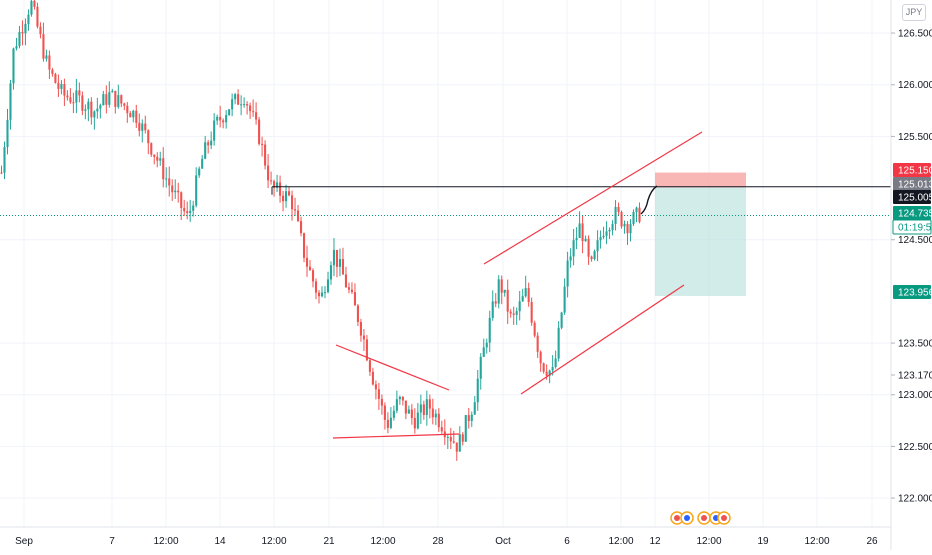 The height and width of the screenshot is (555, 932). I want to click on price-tick-label: 122.500, so click(915, 447).